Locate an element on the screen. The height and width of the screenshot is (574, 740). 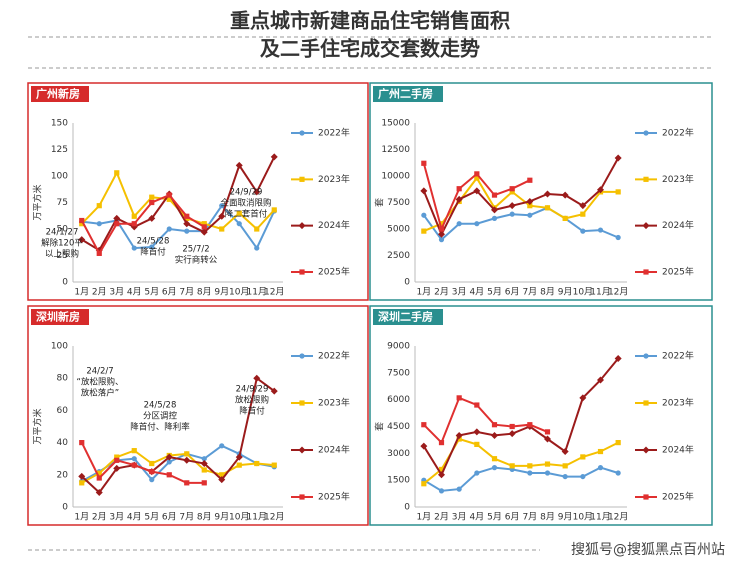
y-tick-label: 5000 is located at coordinates (398, 230).